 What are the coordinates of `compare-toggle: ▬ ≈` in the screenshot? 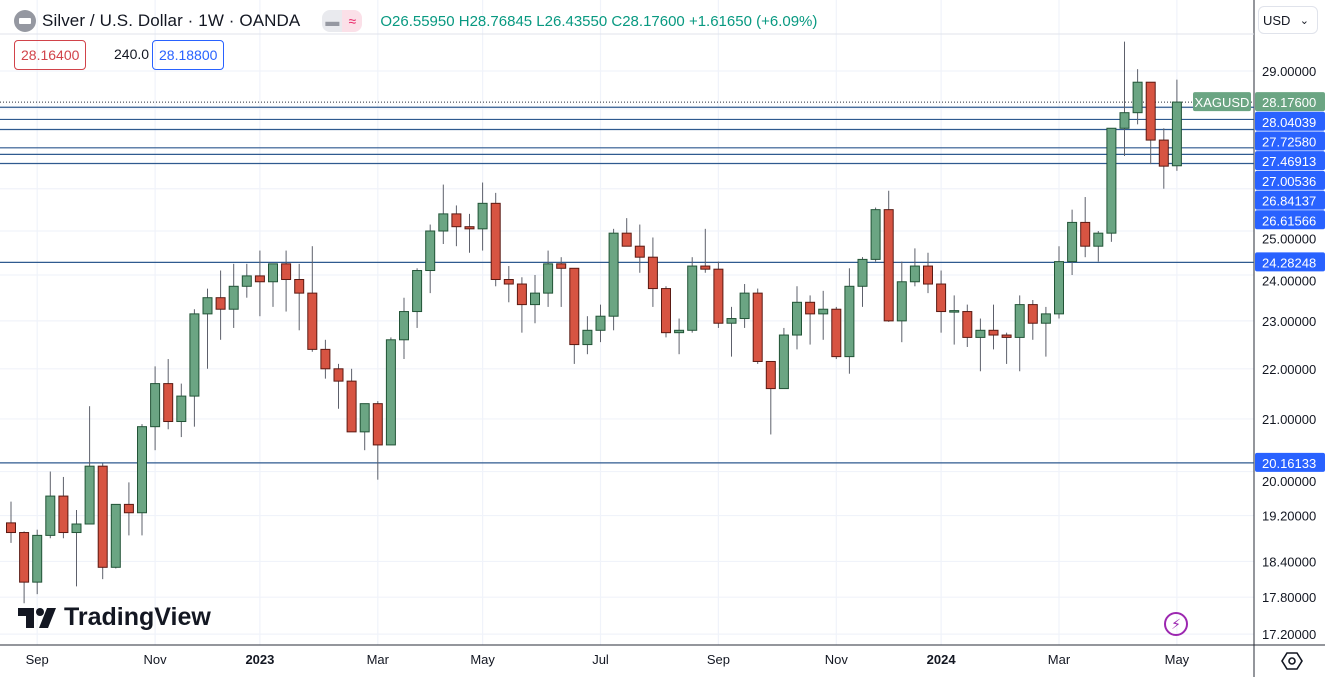 It's located at (342, 21).